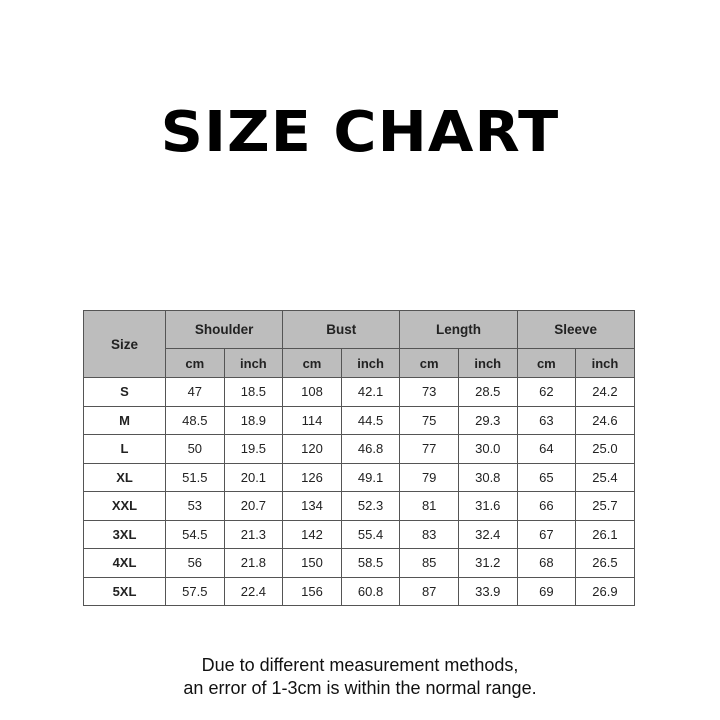 The width and height of the screenshot is (720, 720). What do you see at coordinates (124, 449) in the screenshot?
I see `size-cell: L` at bounding box center [124, 449].